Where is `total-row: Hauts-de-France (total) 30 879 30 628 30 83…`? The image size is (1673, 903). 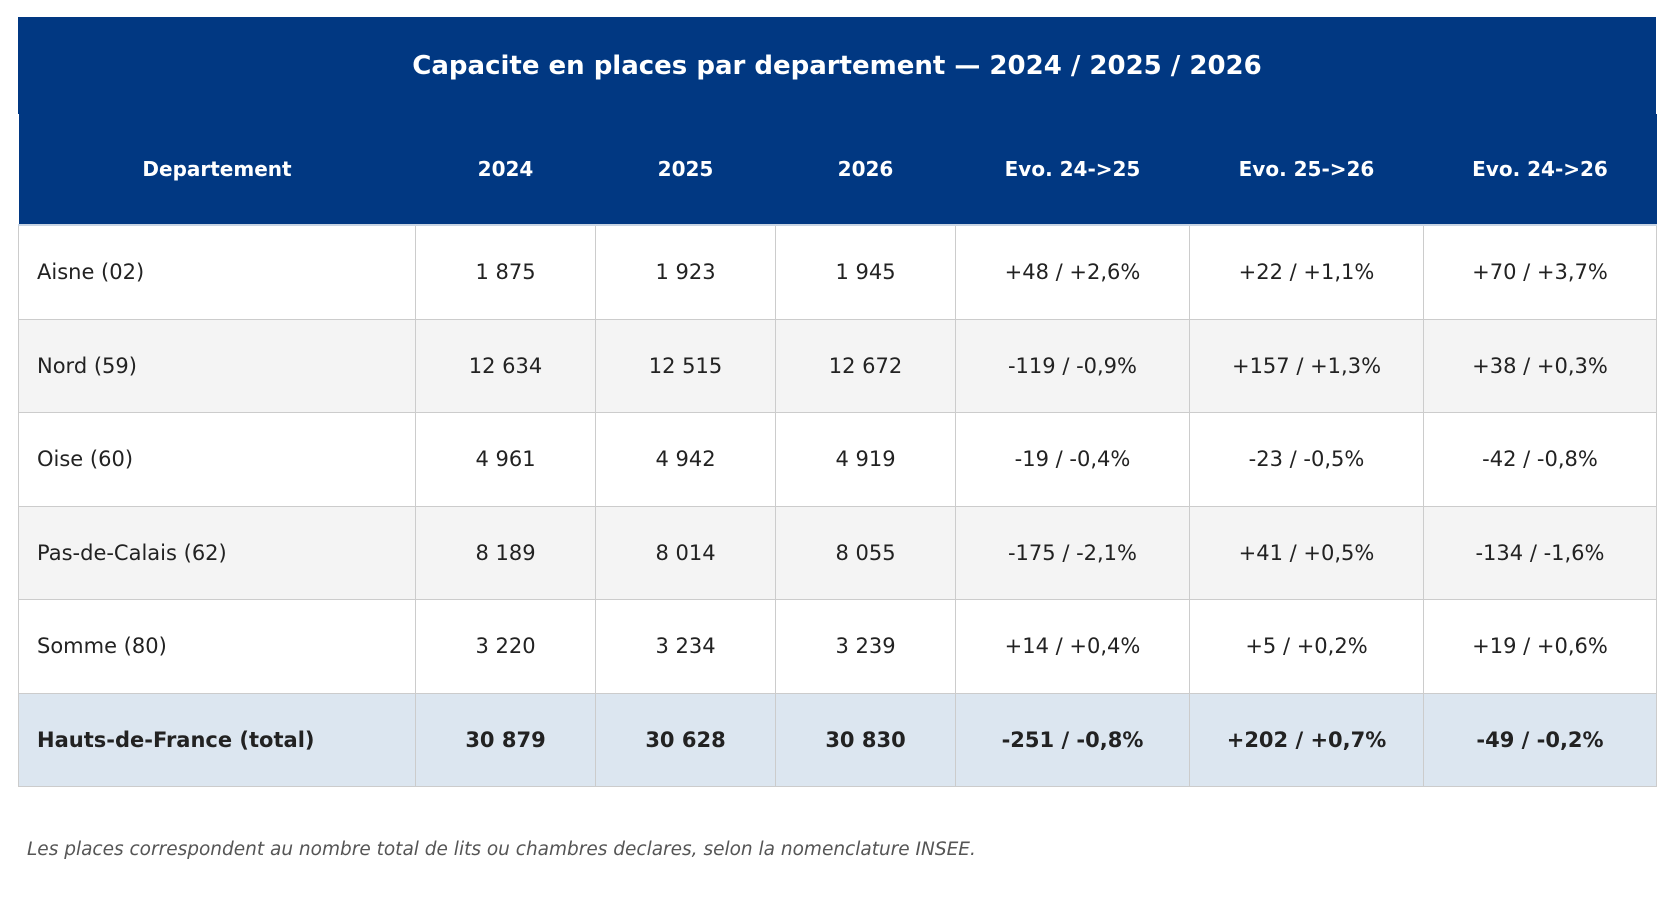 total-row: Hauts-de-France (total) 30 879 30 628 30 83… is located at coordinates (837, 739).